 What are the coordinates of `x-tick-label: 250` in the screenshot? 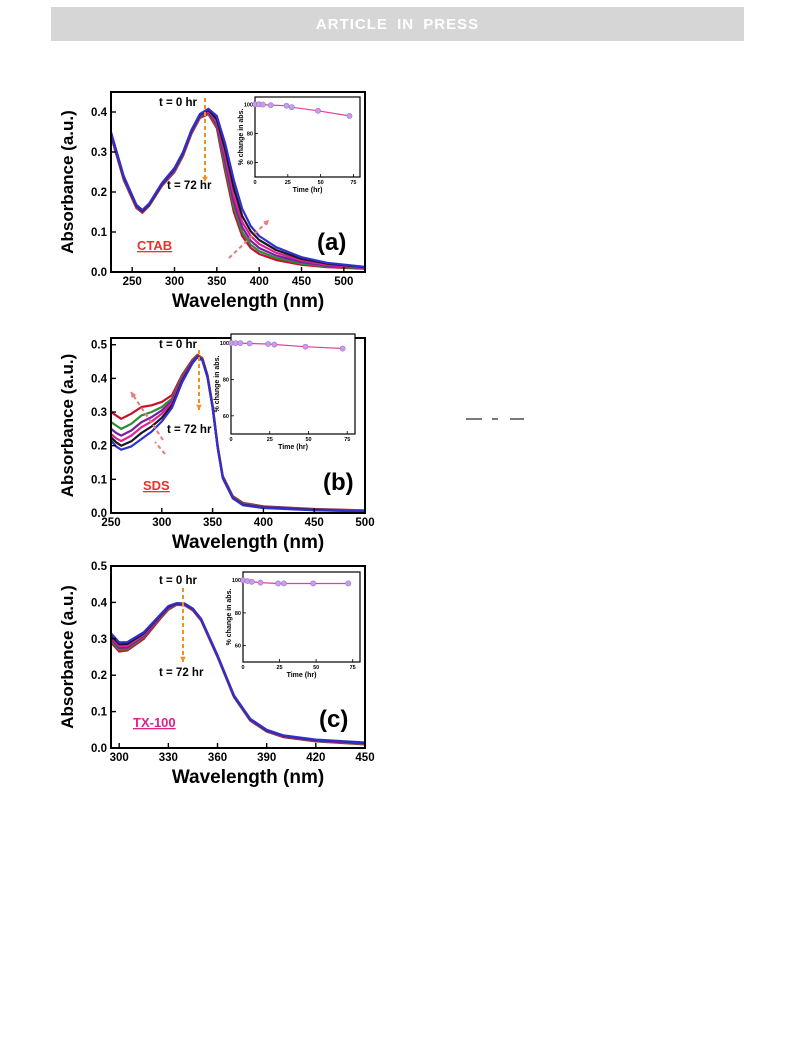 It's located at (132, 282).